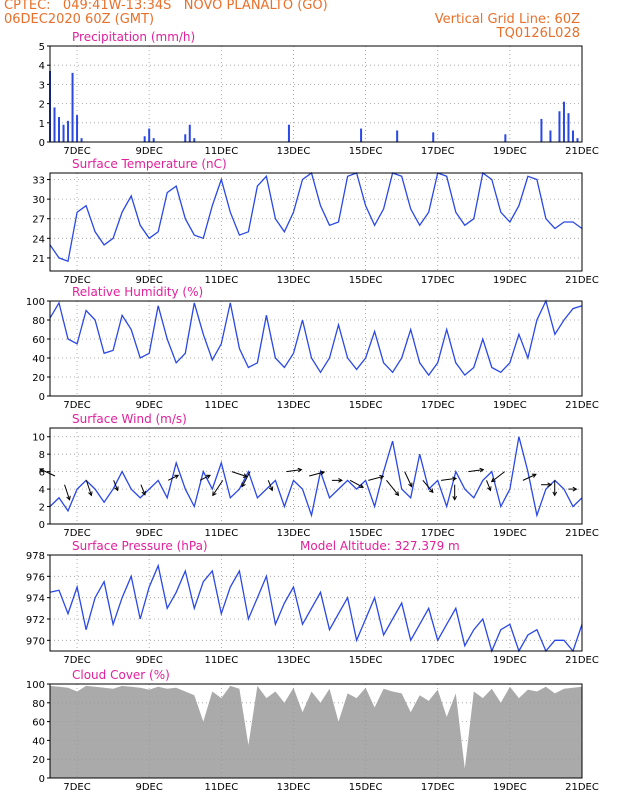 This screenshot has height=800, width=618. I want to click on y-tick-label: 21, so click(38, 259).